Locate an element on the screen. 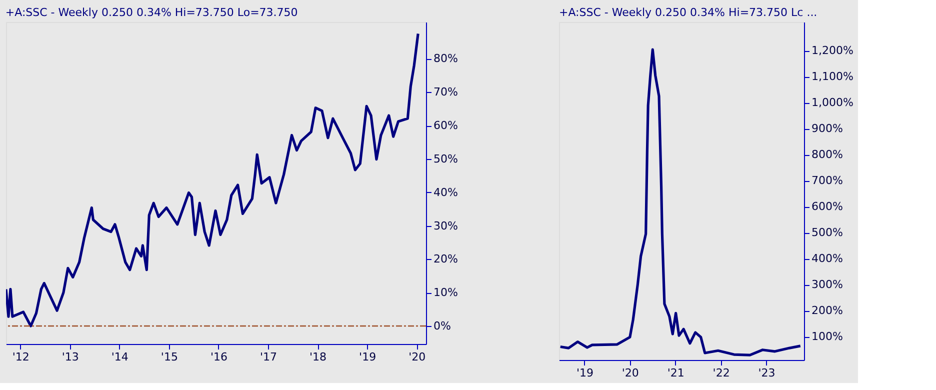 This screenshot has width=936, height=390. y-tick-label: 1,000% is located at coordinates (833, 103).